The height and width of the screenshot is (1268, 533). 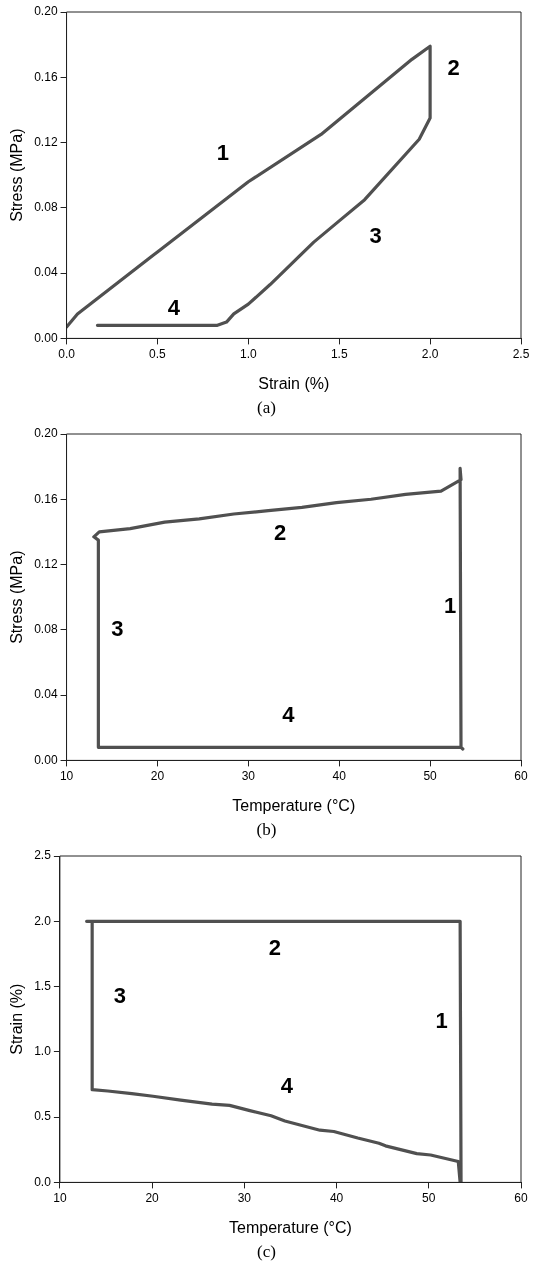 I want to click on text: (c), so click(x=266, y=1252).